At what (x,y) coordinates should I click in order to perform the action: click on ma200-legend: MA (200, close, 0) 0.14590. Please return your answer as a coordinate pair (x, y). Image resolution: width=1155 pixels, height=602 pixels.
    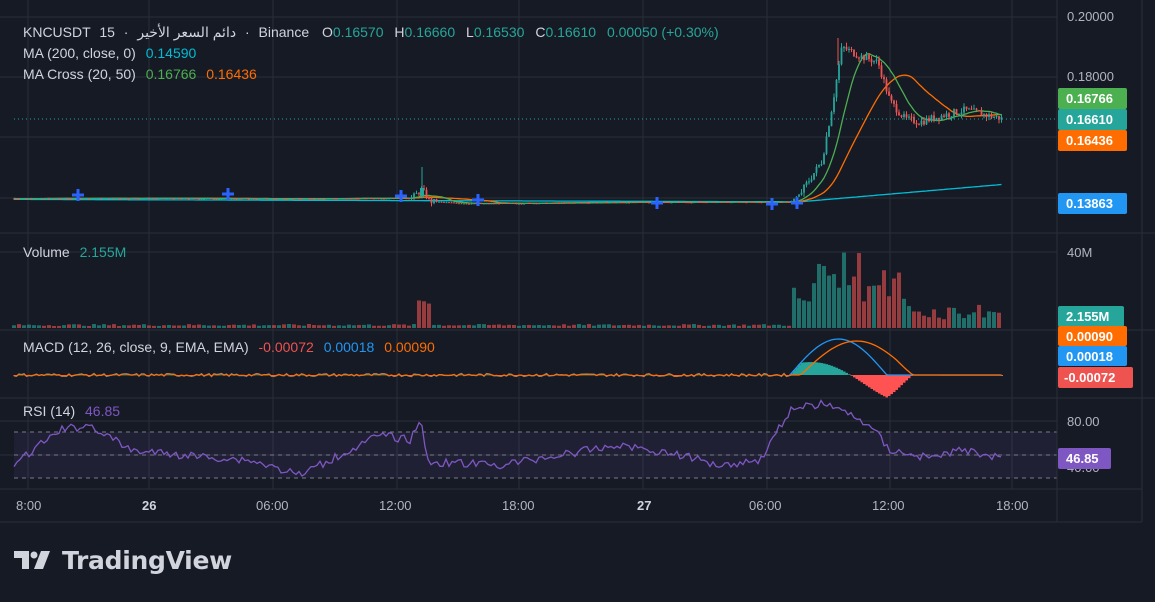
    Looking at the image, I should click on (110, 53).